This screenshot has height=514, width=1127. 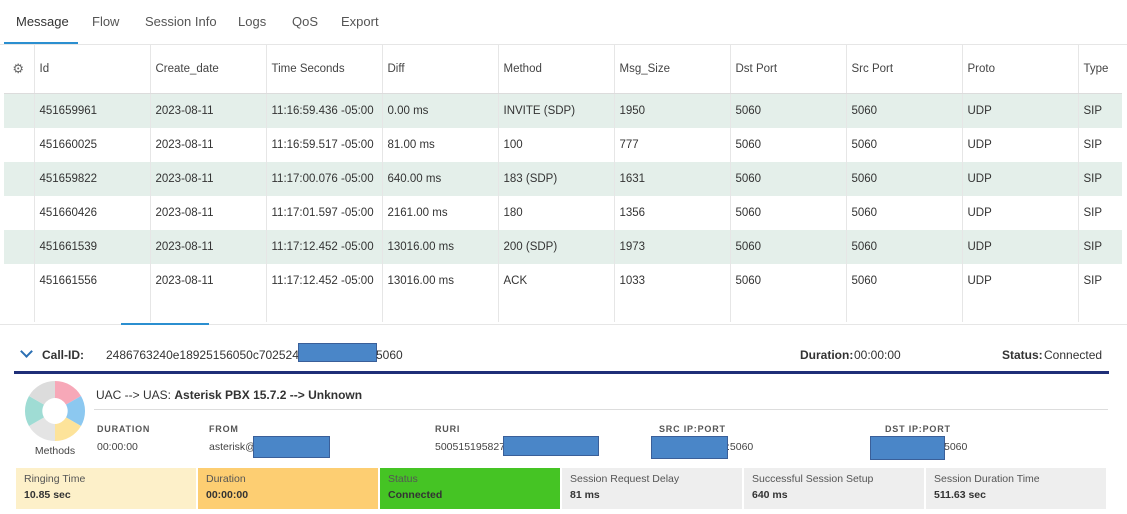 What do you see at coordinates (224, 429) in the screenshot?
I see `field-from-label: FROM` at bounding box center [224, 429].